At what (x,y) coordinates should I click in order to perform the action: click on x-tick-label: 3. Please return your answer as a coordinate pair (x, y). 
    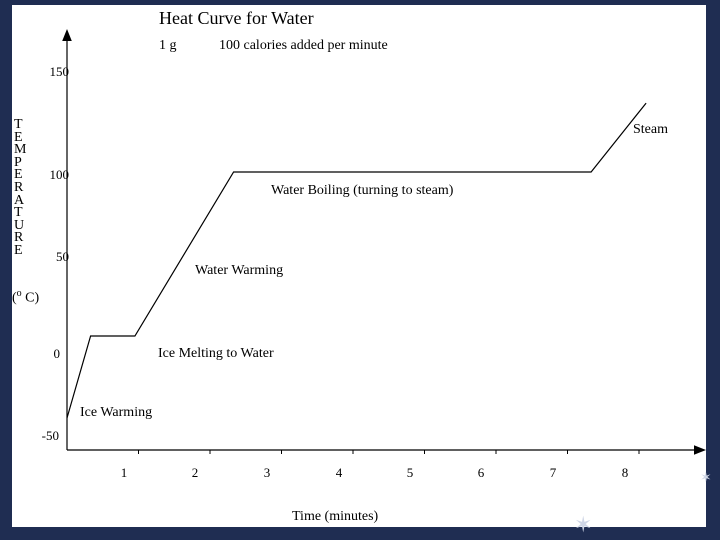
    Looking at the image, I should click on (267, 472).